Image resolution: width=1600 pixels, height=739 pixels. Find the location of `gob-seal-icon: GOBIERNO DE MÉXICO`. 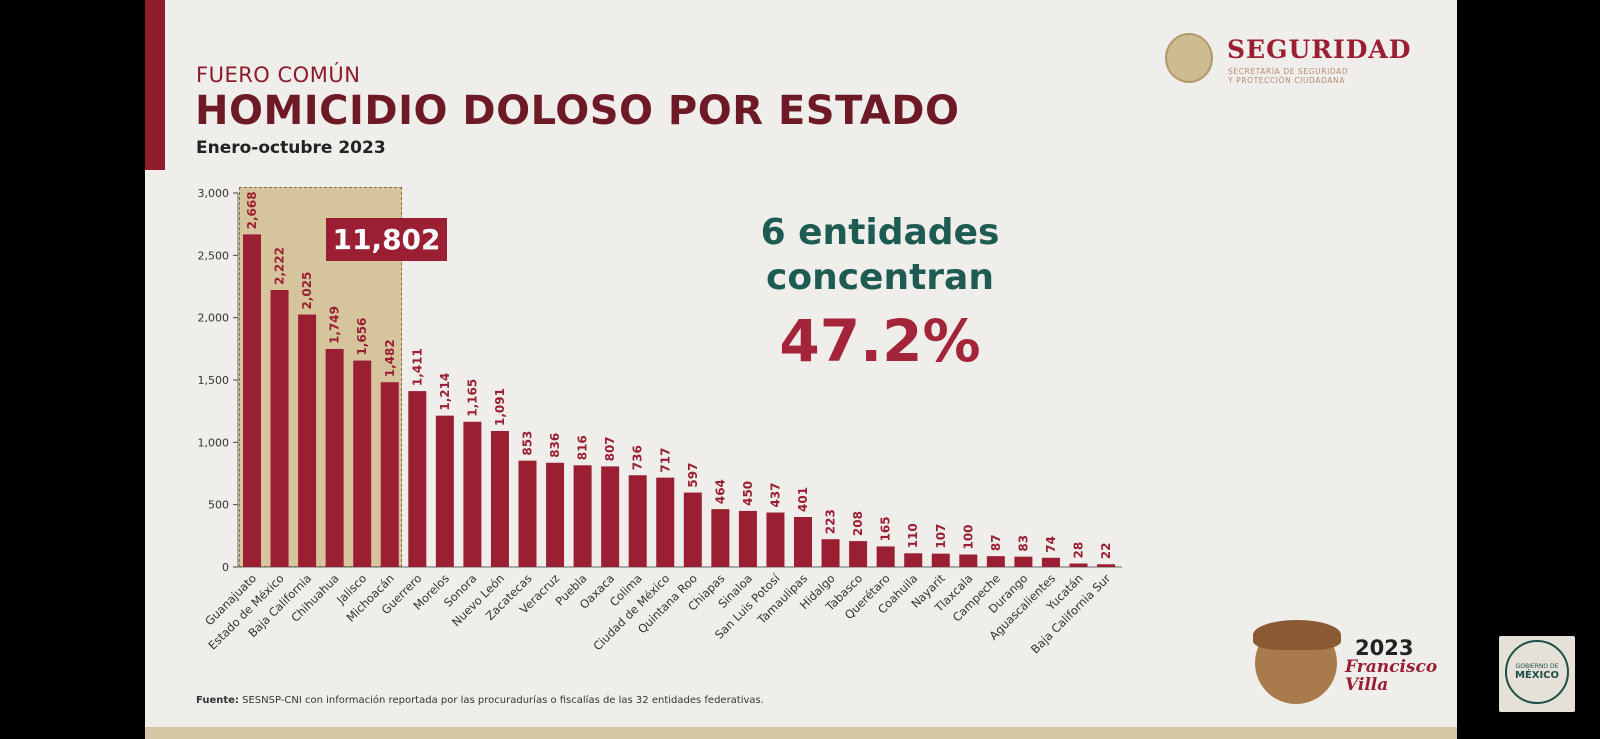

gob-seal-icon: GOBIERNO DE MÉXICO is located at coordinates (1537, 672).